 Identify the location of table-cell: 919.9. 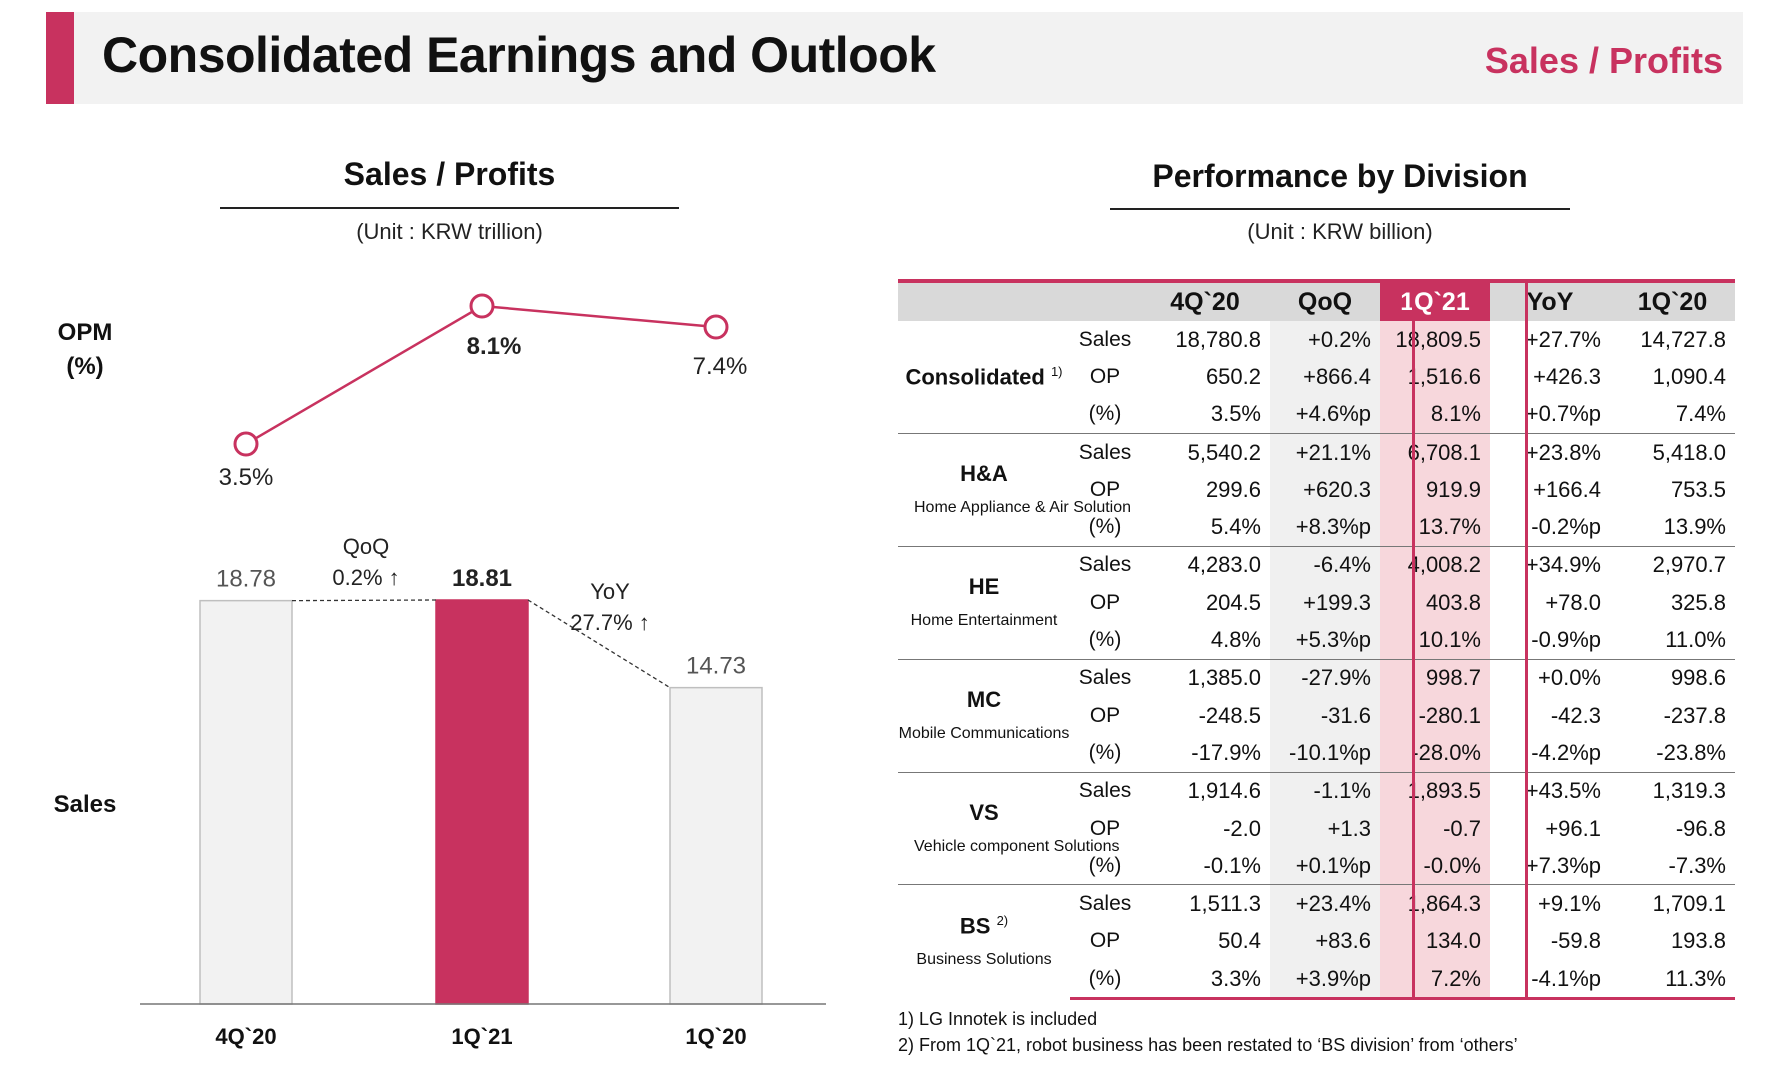
(1435, 490).